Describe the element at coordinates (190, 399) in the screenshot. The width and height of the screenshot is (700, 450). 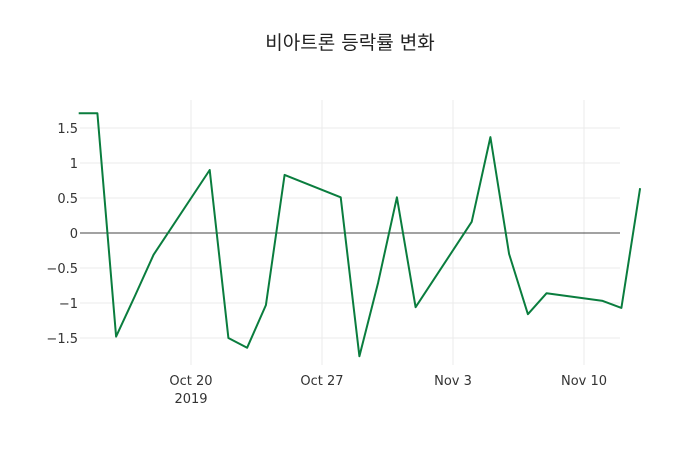
I see `x-tick-year-label: 2019` at that location.